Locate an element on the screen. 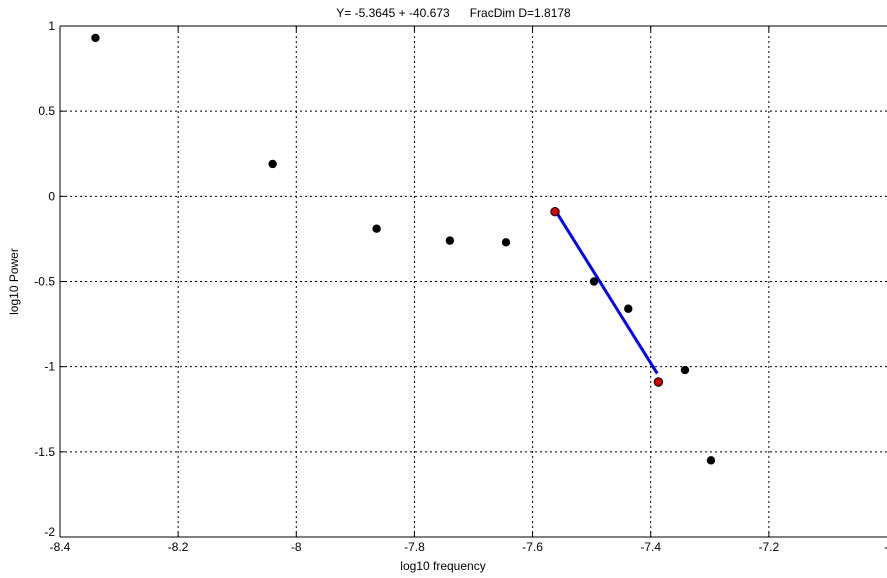 The image size is (887, 578). x-tick-label-clipped: - is located at coordinates (885, 547).